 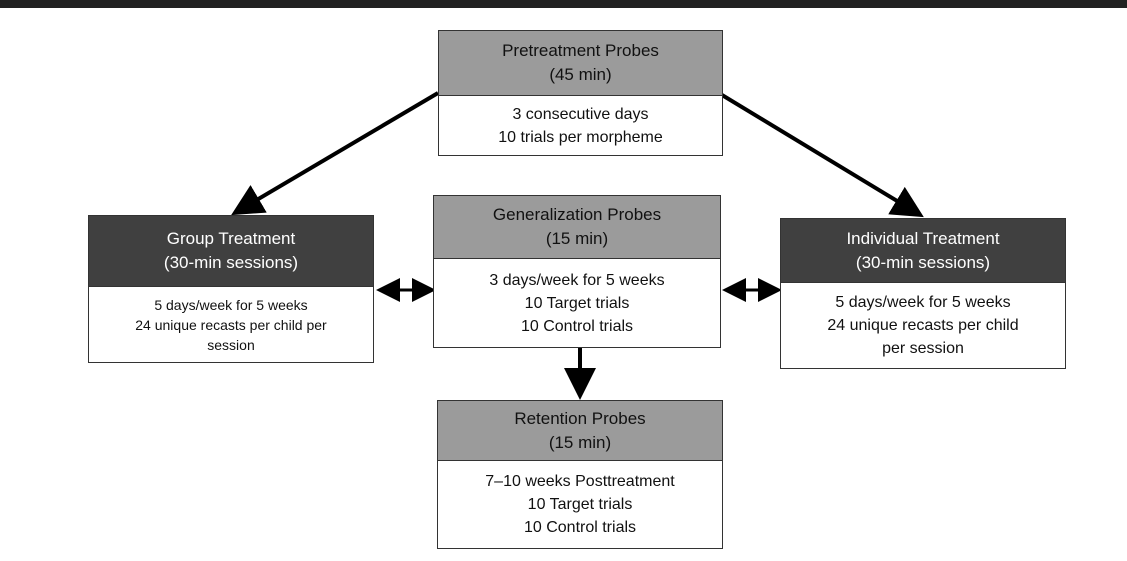 I want to click on node-header: Individual Treatment (30-min sessions), so click(x=923, y=251).